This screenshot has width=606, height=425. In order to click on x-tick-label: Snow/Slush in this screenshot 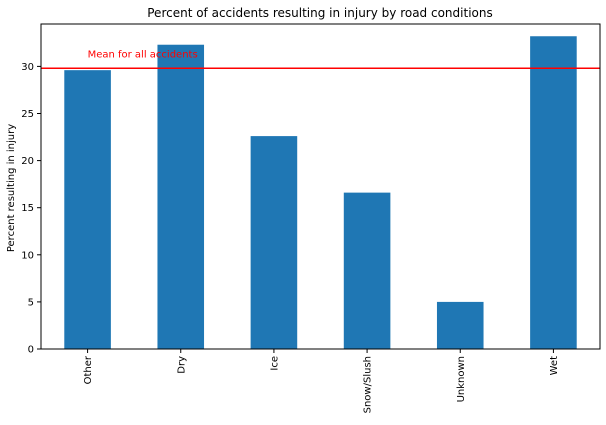, I will do `click(368, 384)`.